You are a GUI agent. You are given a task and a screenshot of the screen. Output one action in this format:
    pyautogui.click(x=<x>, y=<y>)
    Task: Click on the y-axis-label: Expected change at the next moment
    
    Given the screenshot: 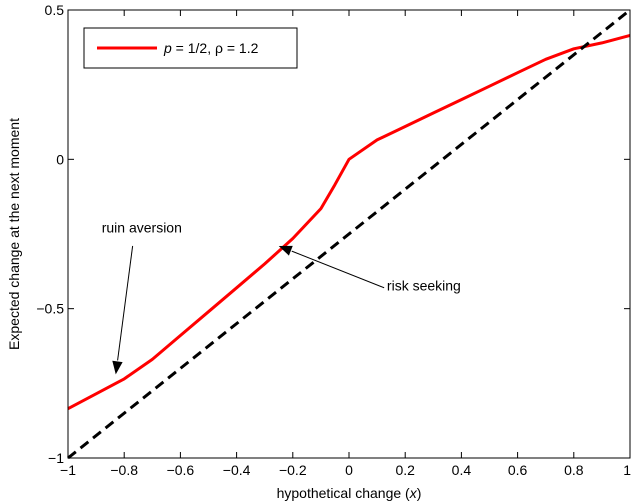 What is the action you would take?
    pyautogui.click(x=14, y=234)
    